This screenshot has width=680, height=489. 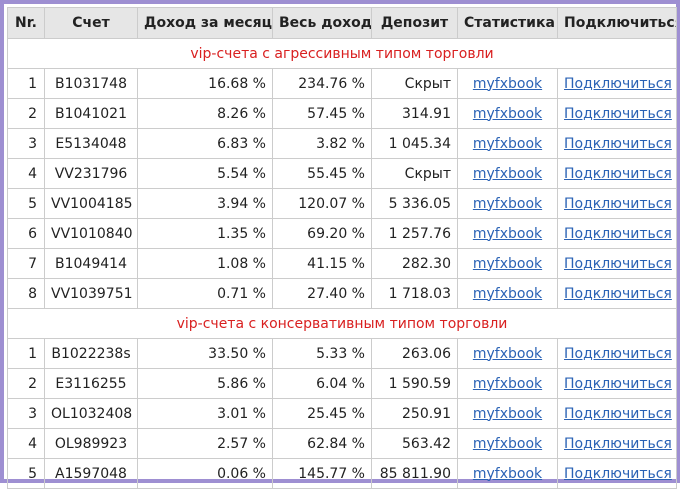 I want to click on monthly-income: 1.35 %, so click(x=205, y=233).